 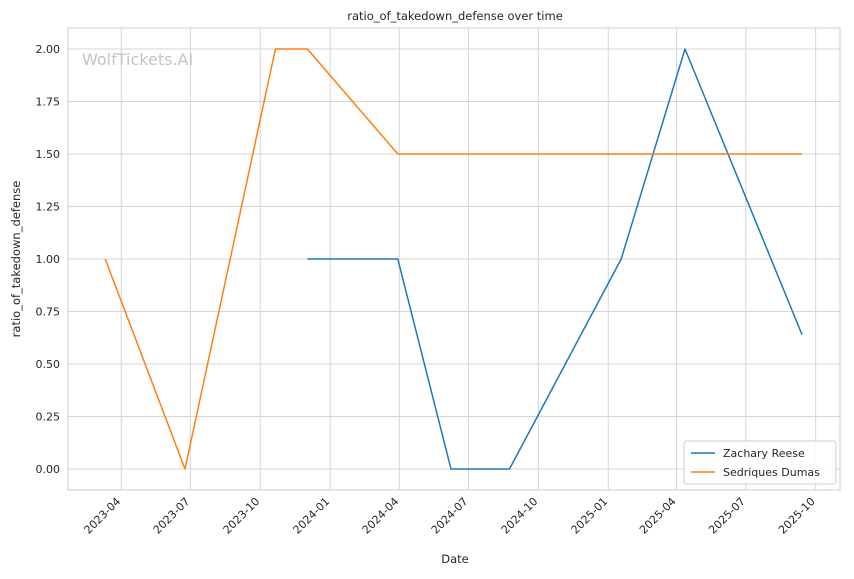 What do you see at coordinates (771, 472) in the screenshot?
I see `legend-label-sedriques-dumas: Sedriques Dumas` at bounding box center [771, 472].